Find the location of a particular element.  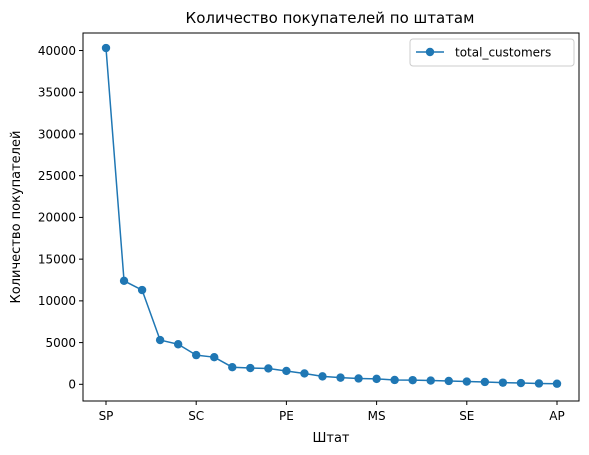

y-tick-label: 15000 is located at coordinates (57, 259).